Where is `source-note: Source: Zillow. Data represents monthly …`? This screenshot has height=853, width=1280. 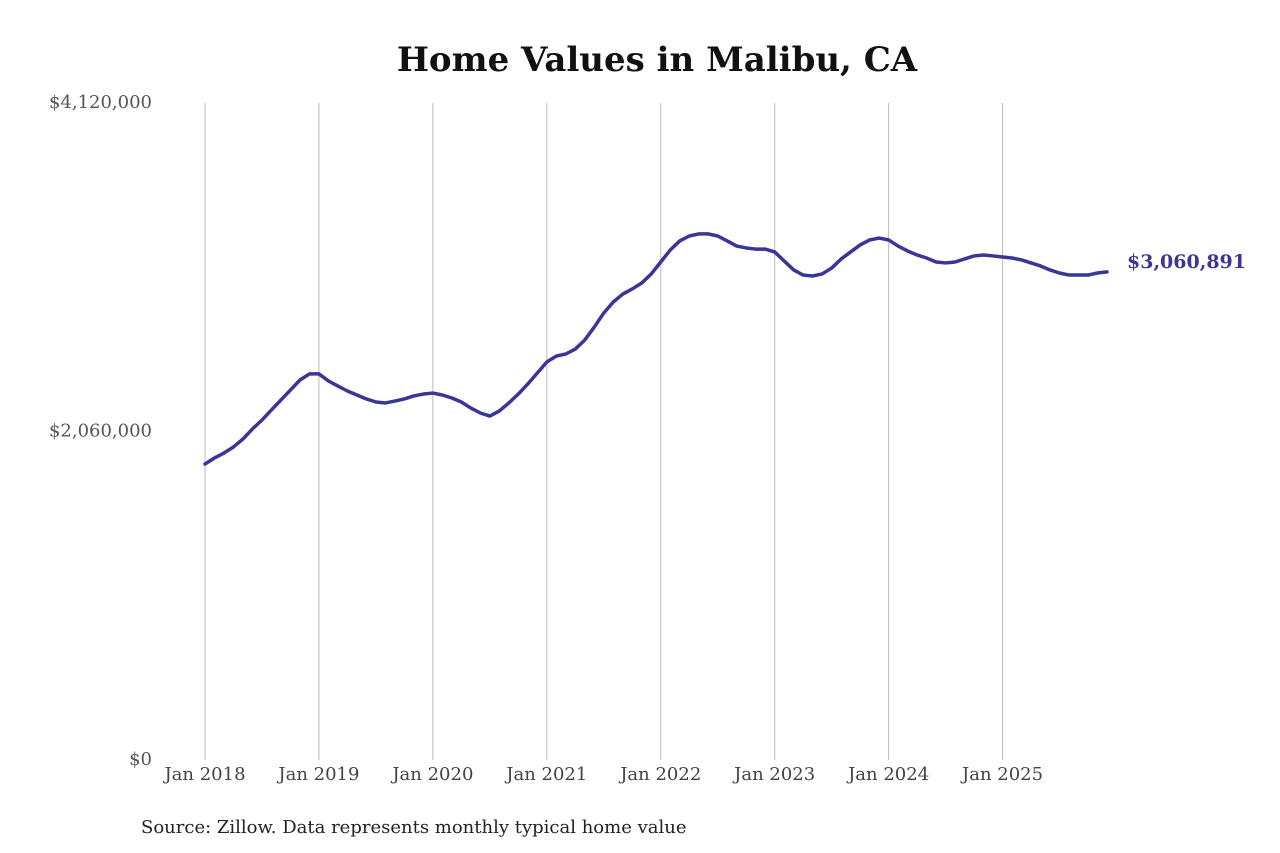 source-note: Source: Zillow. Data represents monthly … is located at coordinates (414, 827).